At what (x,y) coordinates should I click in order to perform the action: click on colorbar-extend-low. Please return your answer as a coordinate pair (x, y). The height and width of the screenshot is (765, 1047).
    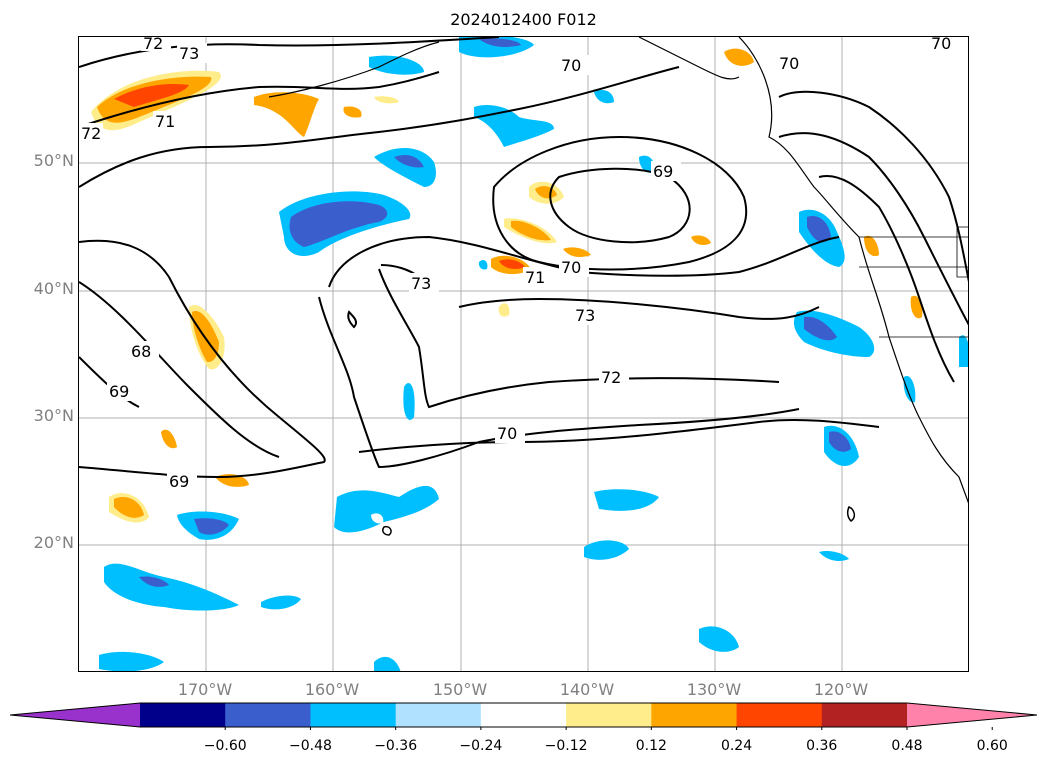
    Looking at the image, I should click on (75, 715).